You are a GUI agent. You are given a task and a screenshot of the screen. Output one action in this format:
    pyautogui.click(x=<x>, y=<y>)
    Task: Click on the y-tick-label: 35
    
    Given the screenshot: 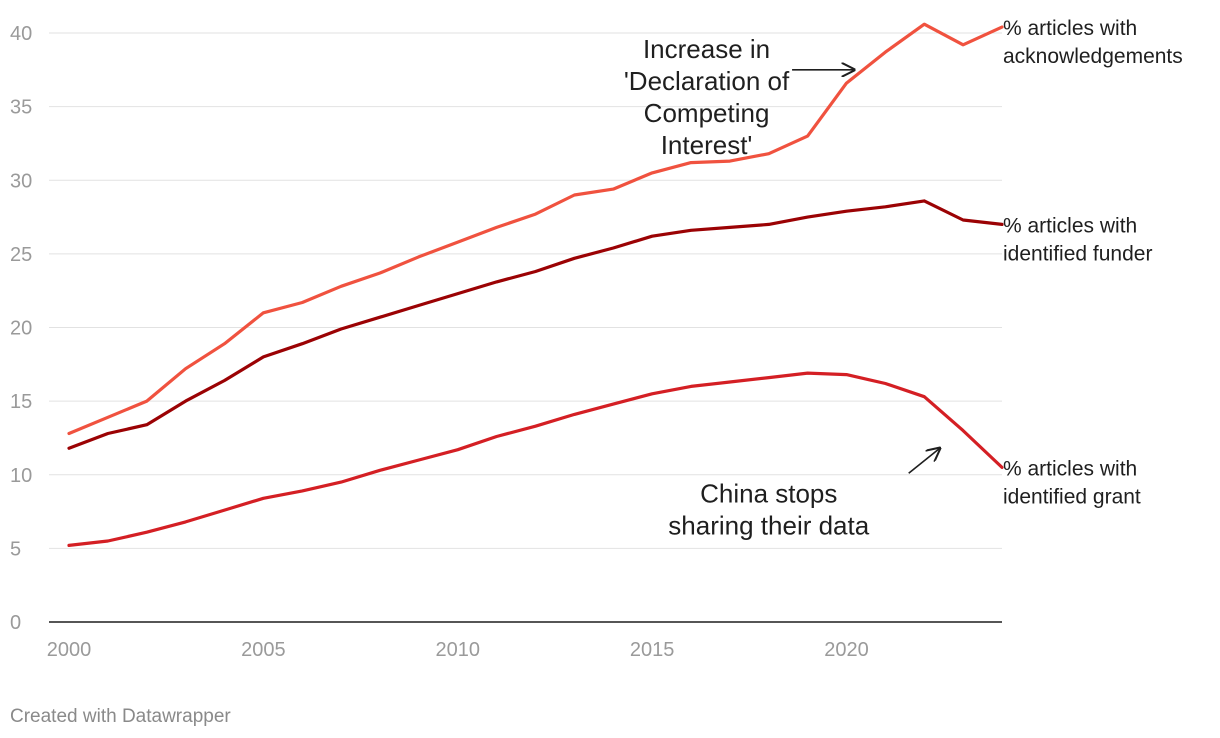 What is the action you would take?
    pyautogui.click(x=21, y=108)
    